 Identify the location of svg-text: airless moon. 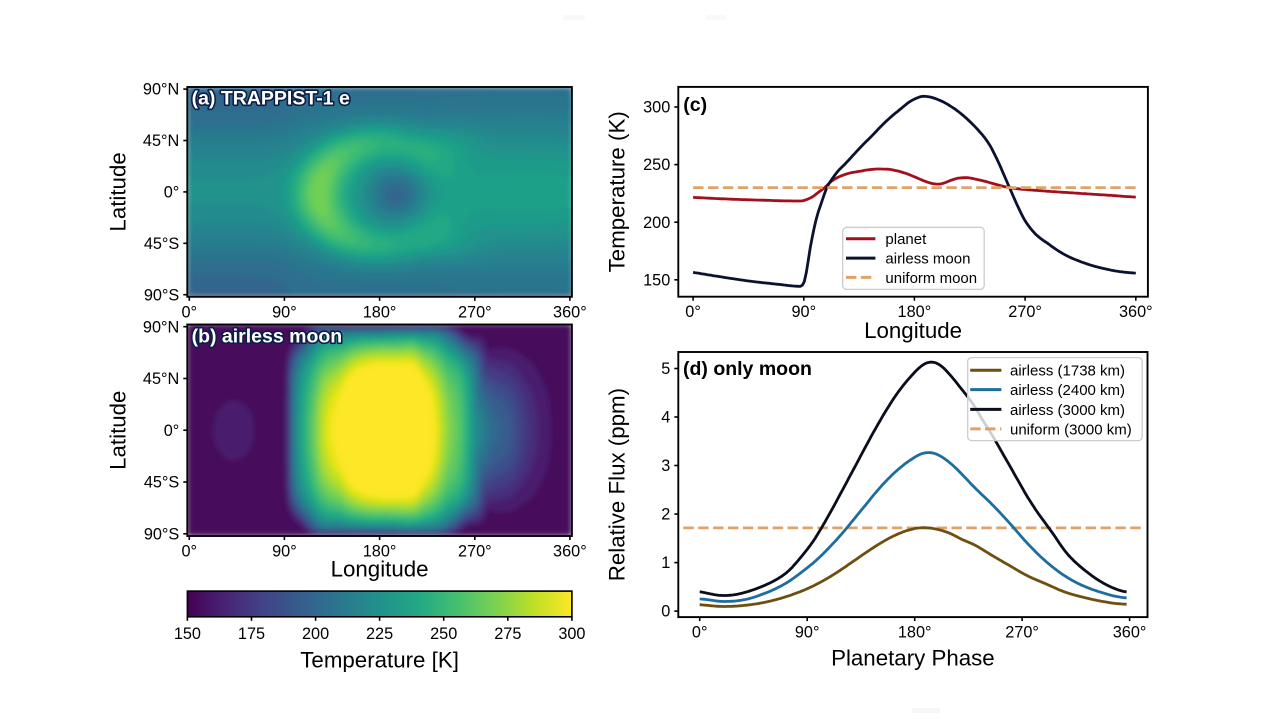
(927, 259).